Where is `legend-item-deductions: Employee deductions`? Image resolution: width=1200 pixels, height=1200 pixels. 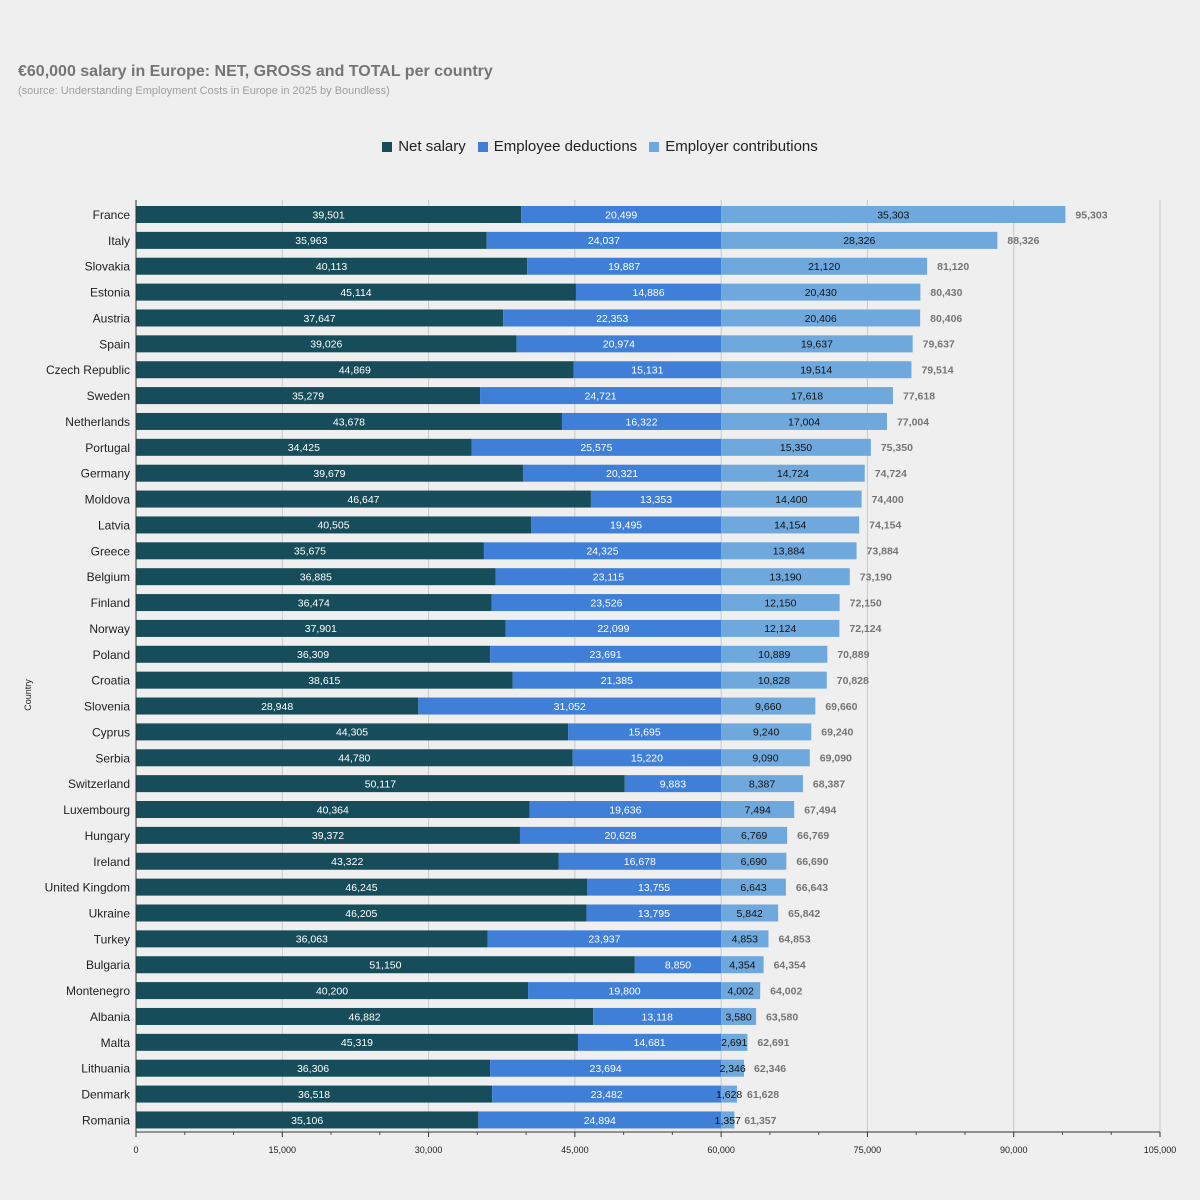
legend-item-deductions: Employee deductions is located at coordinates (557, 146).